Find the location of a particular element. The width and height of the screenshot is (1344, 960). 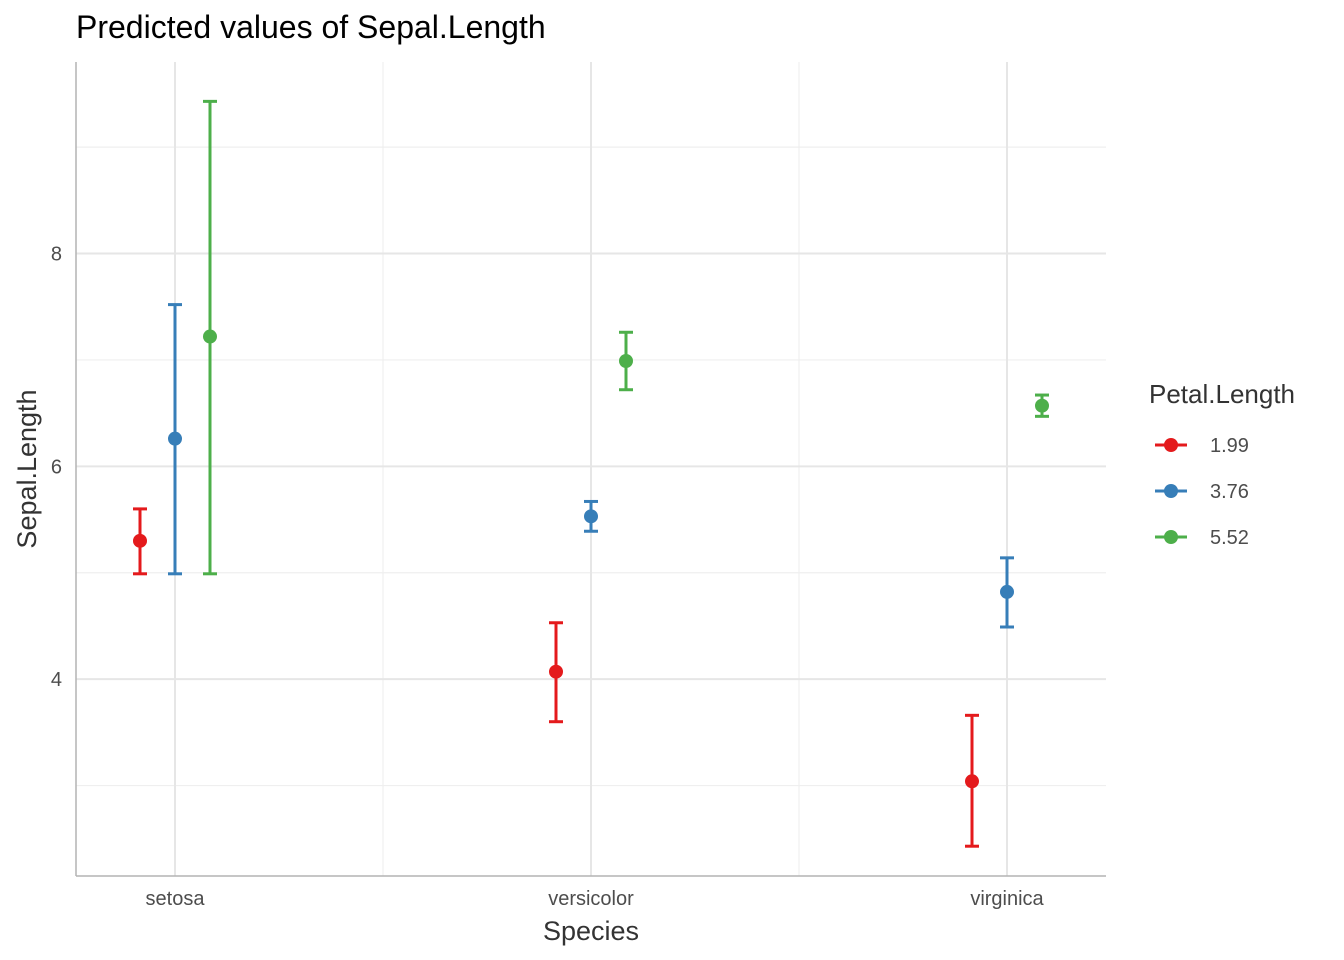

legend-title: Petal.Length is located at coordinates (1222, 394).